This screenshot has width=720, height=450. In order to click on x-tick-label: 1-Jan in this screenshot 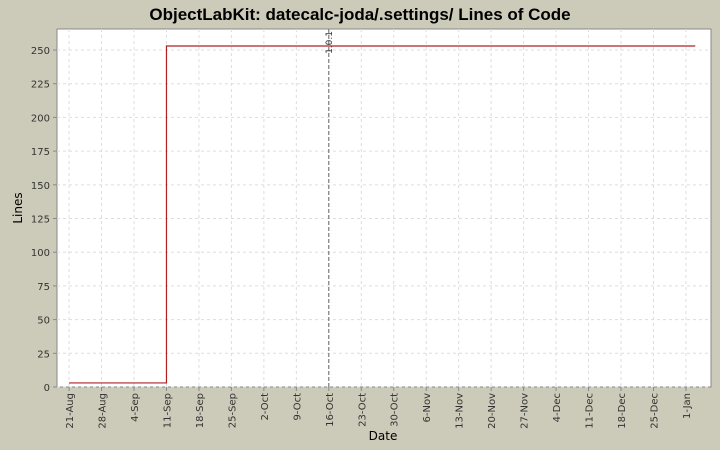, I will do `click(687, 406)`.